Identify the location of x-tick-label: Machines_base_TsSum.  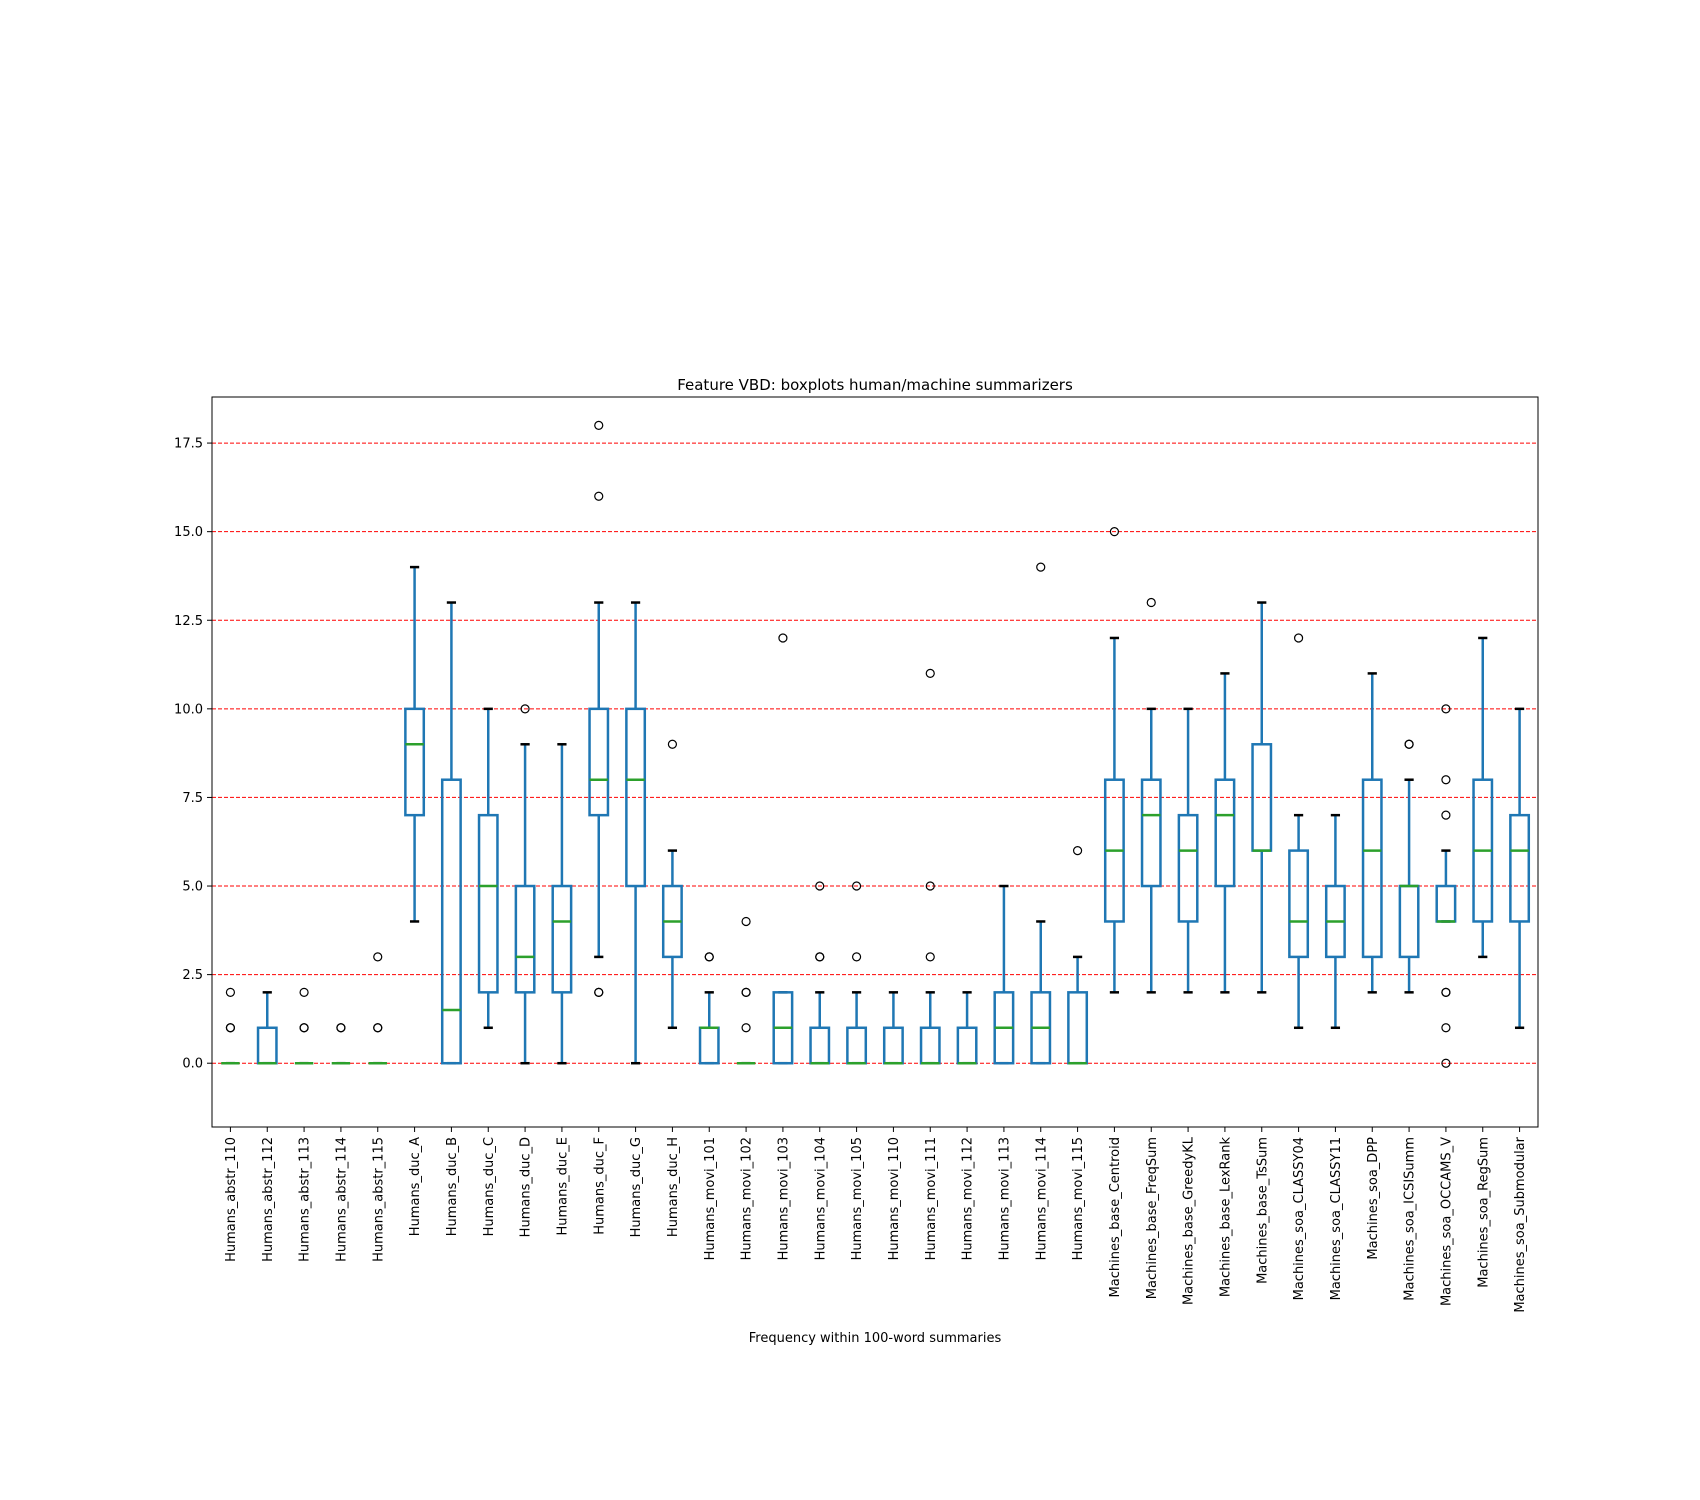
(1262, 1210).